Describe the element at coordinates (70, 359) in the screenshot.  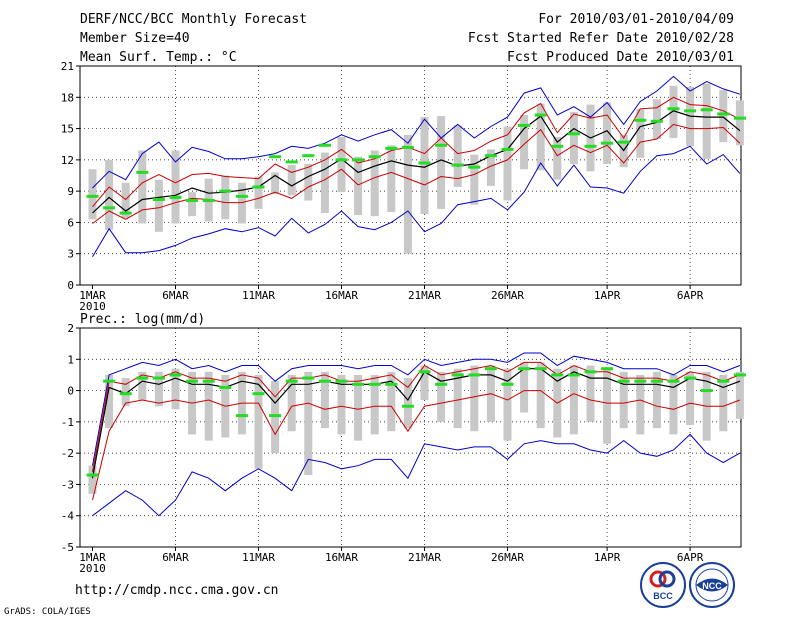
I see `y-tick-label: 1` at that location.